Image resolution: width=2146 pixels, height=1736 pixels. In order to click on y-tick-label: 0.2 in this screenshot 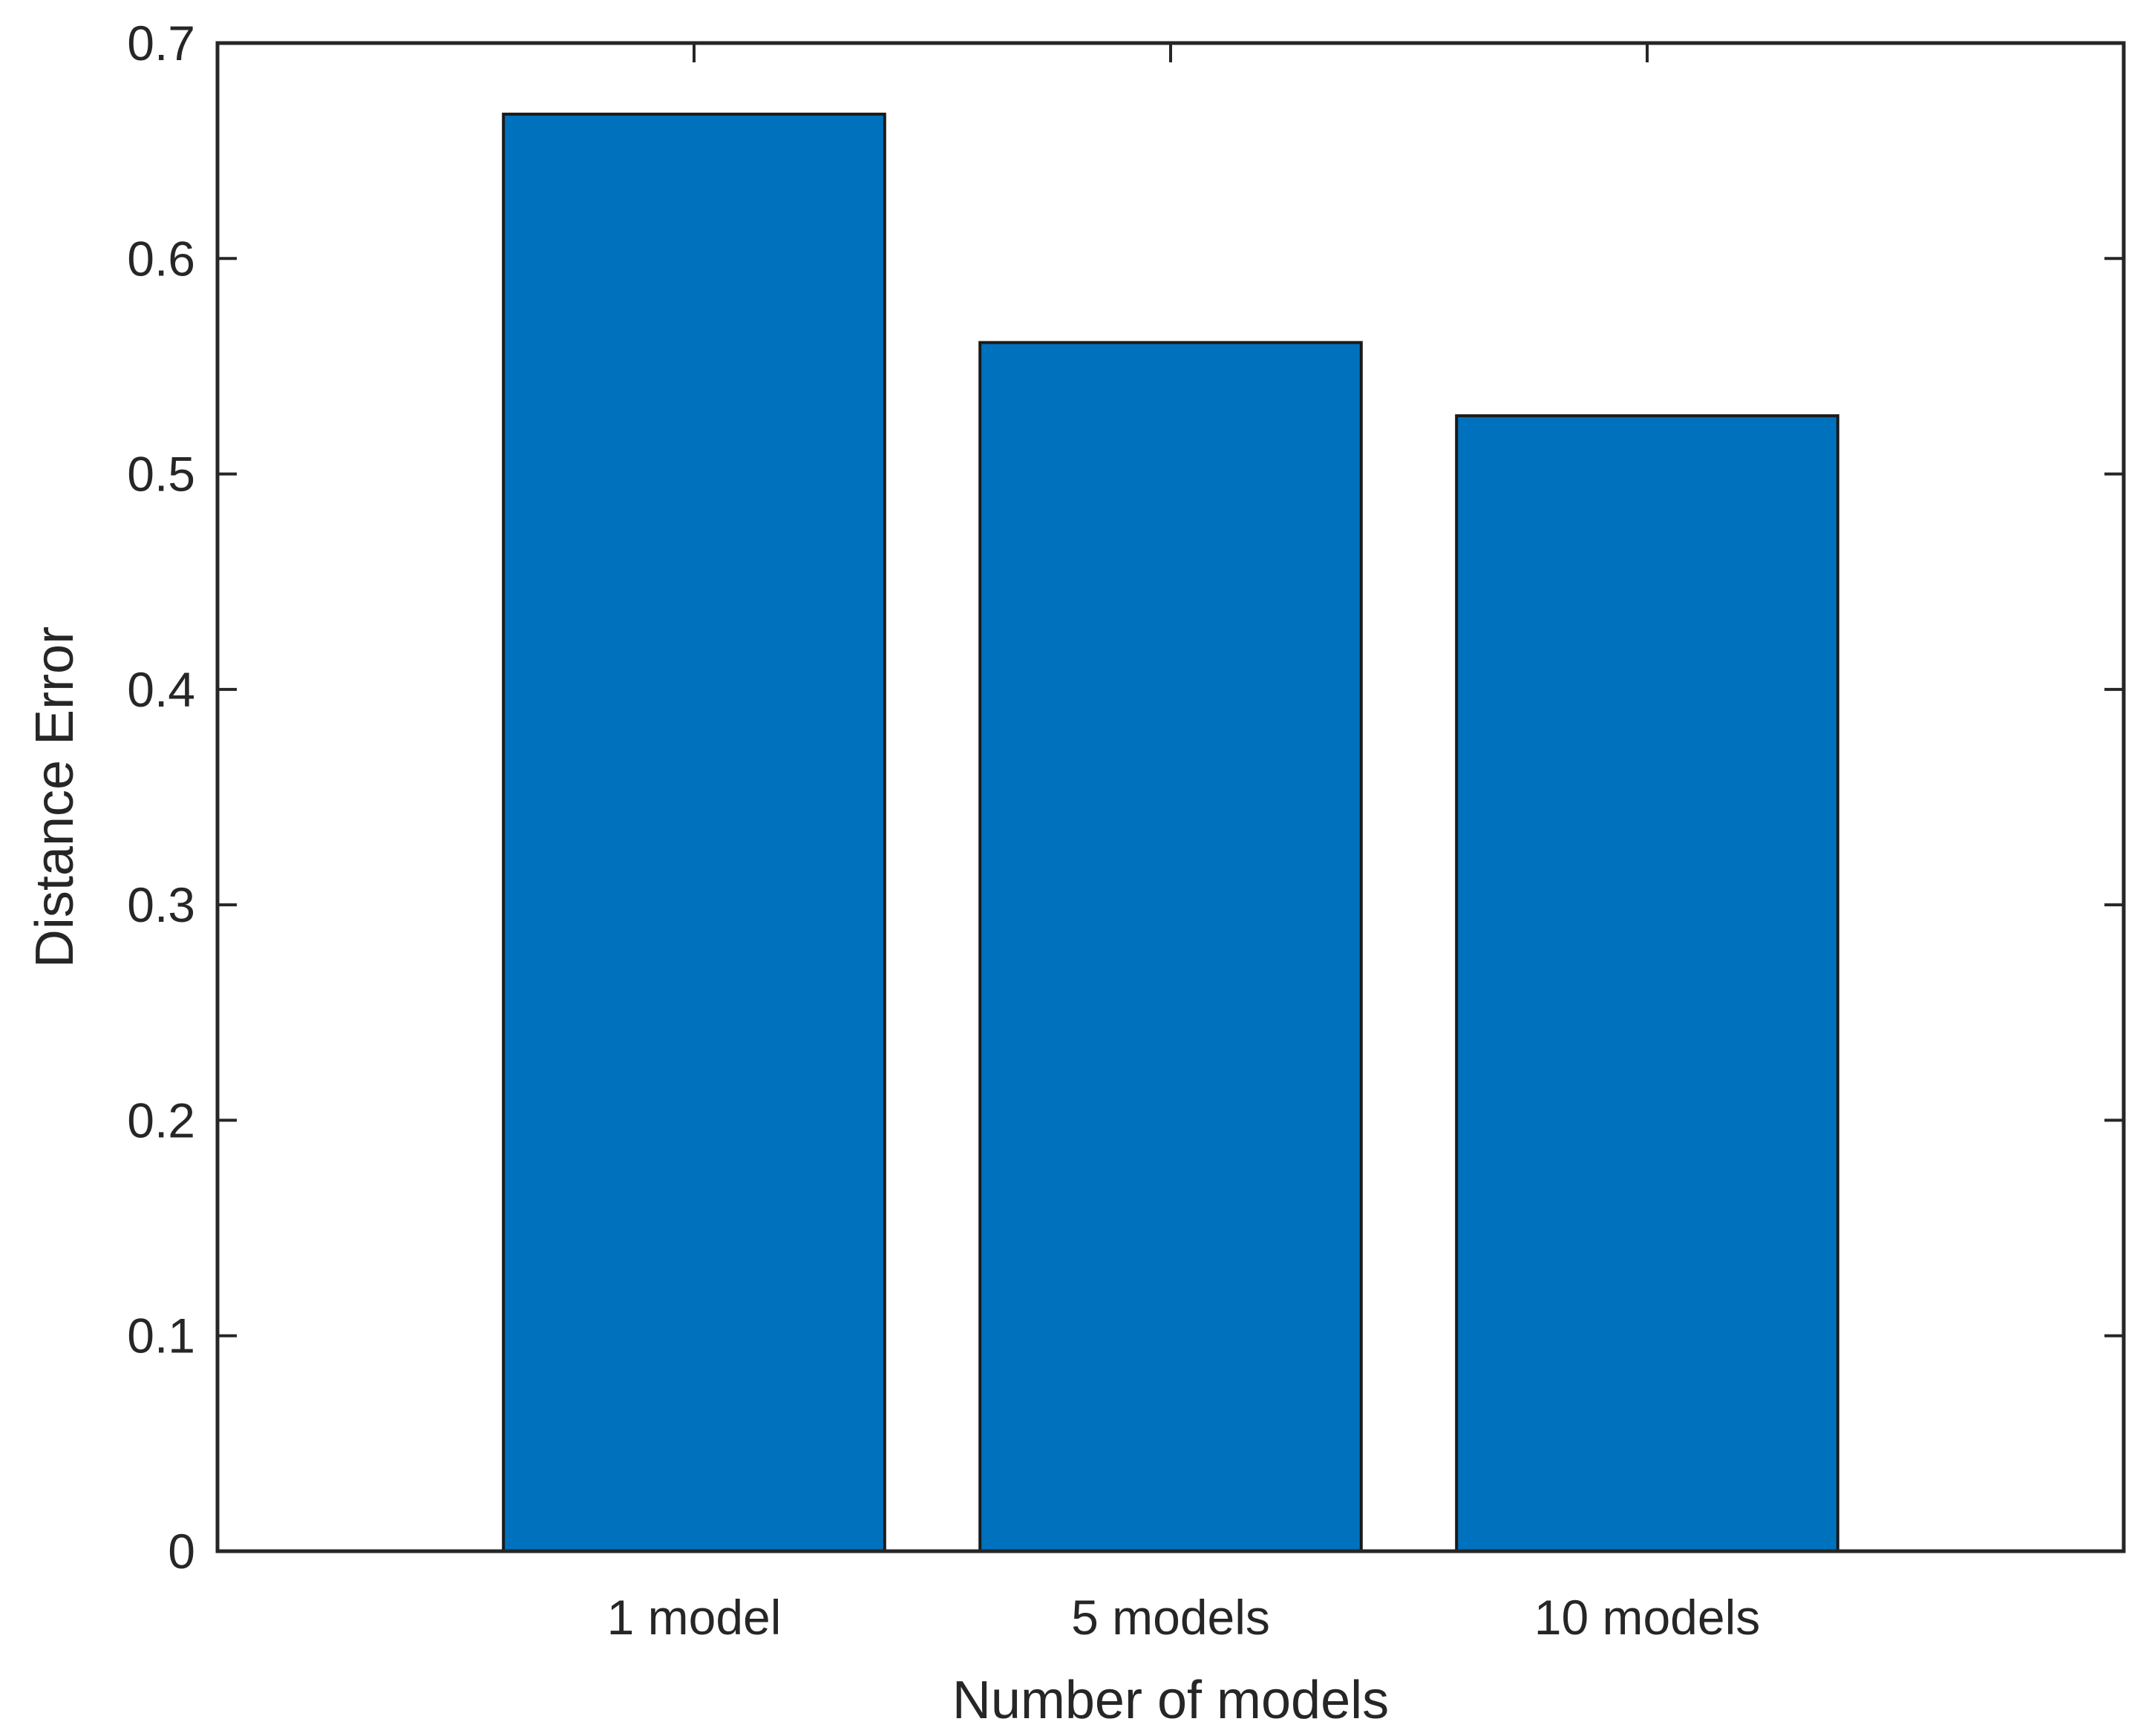, I will do `click(161, 1120)`.